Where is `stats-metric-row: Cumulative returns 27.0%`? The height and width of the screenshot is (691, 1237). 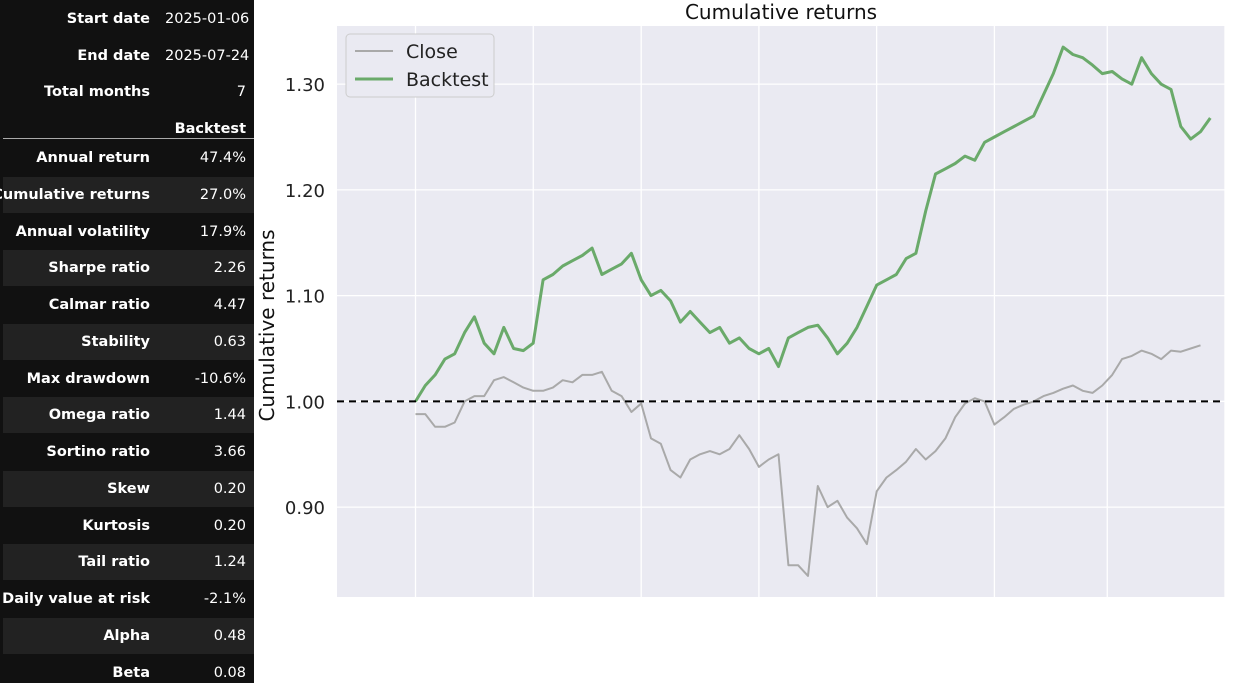 stats-metric-row: Cumulative returns 27.0% is located at coordinates (127, 194).